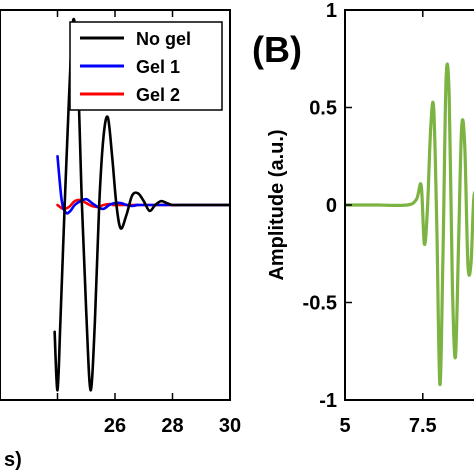 This screenshot has width=474, height=474. Describe the element at coordinates (331, 206) in the screenshot. I see `y-tick-label: 0` at that location.